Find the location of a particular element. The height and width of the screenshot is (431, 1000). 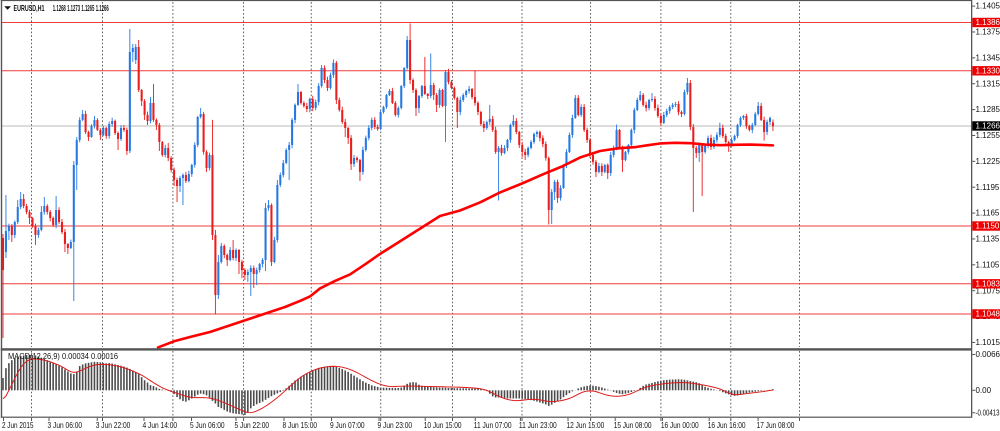

price-tick-label: 1.1195 is located at coordinates (988, 187).